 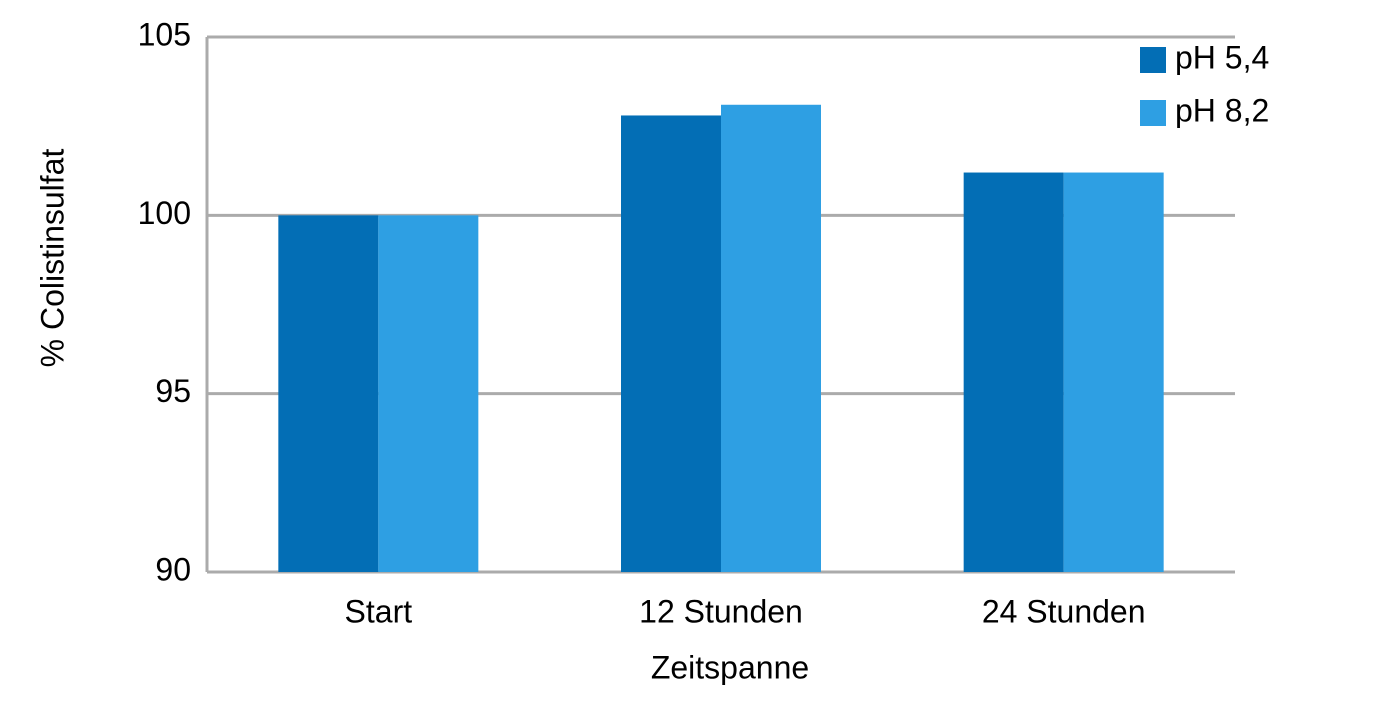 I want to click on y-axis-title: % Colistinsulfat, so click(x=52, y=258).